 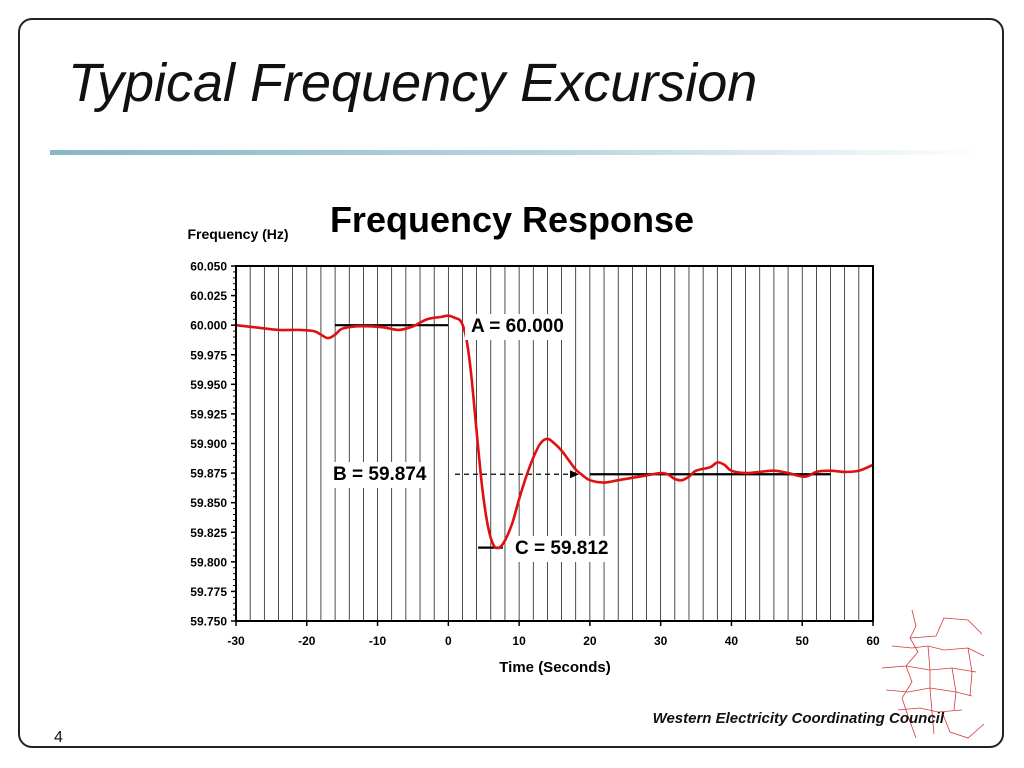 What do you see at coordinates (208, 622) in the screenshot?
I see `y-tick-label: 59.750` at bounding box center [208, 622].